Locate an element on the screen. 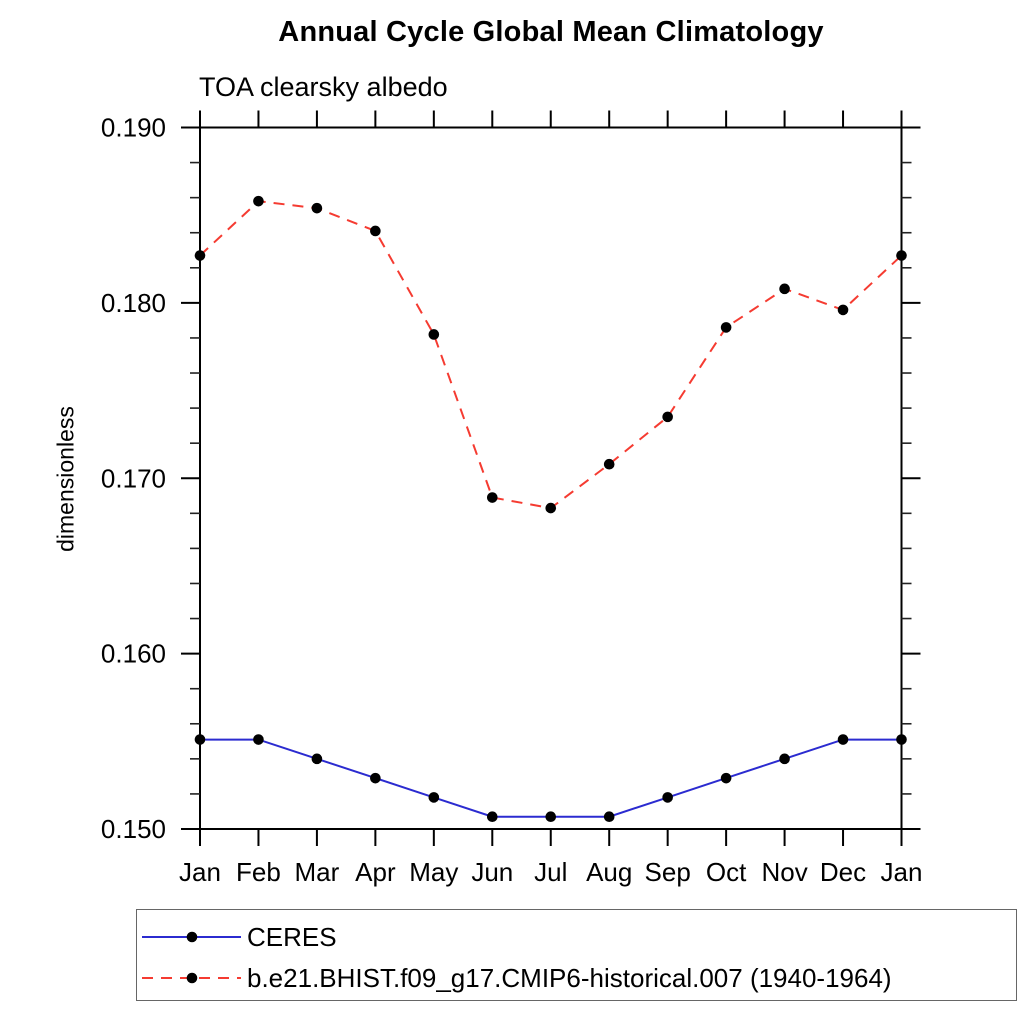 This screenshot has height=1024, width=1024. x-tick-label: Mar is located at coordinates (317, 872).